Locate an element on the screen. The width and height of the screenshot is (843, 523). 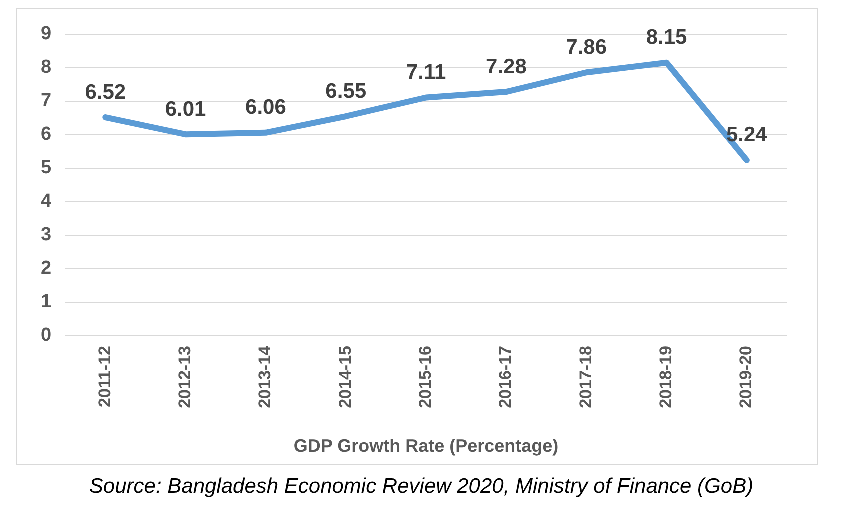
y-tick-label: 7 is located at coordinates (46, 101).